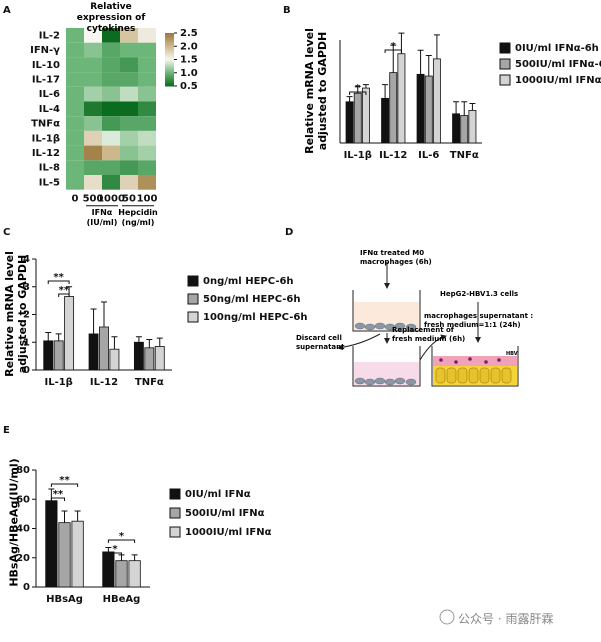 This screenshot has width=601, height=642. Describe the element at coordinates (46, 153) in the screenshot. I see `row-label: IL-12` at that location.